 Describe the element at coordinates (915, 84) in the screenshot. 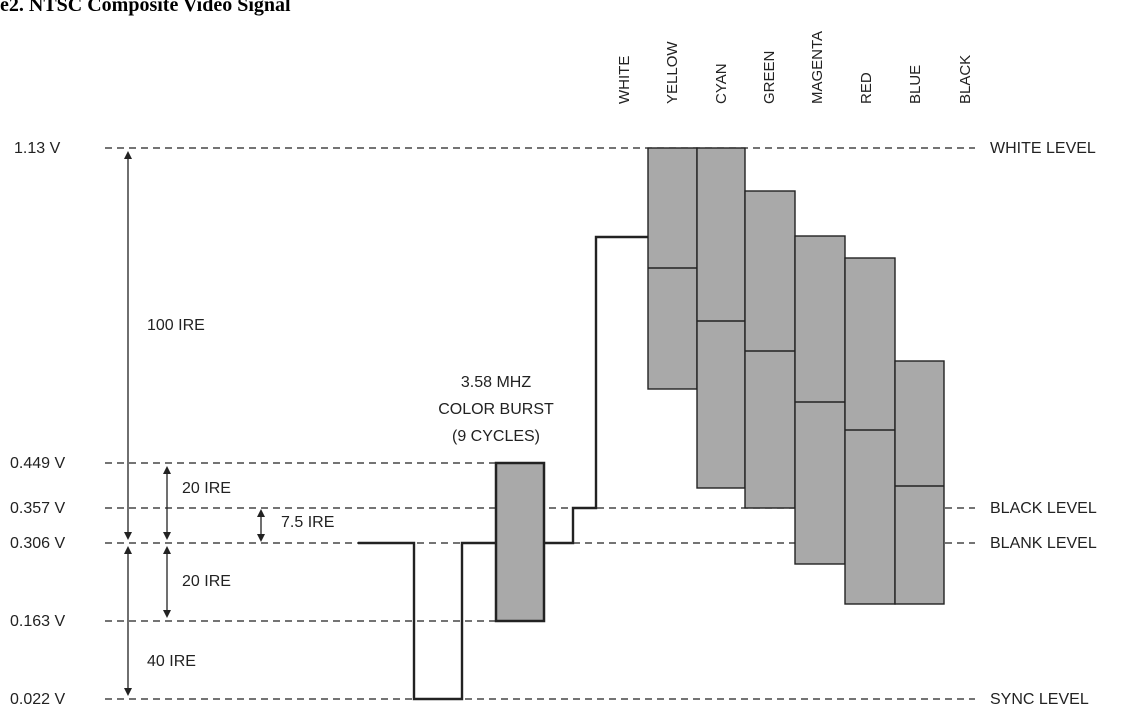

I see `color-label-blue: BLUE` at that location.